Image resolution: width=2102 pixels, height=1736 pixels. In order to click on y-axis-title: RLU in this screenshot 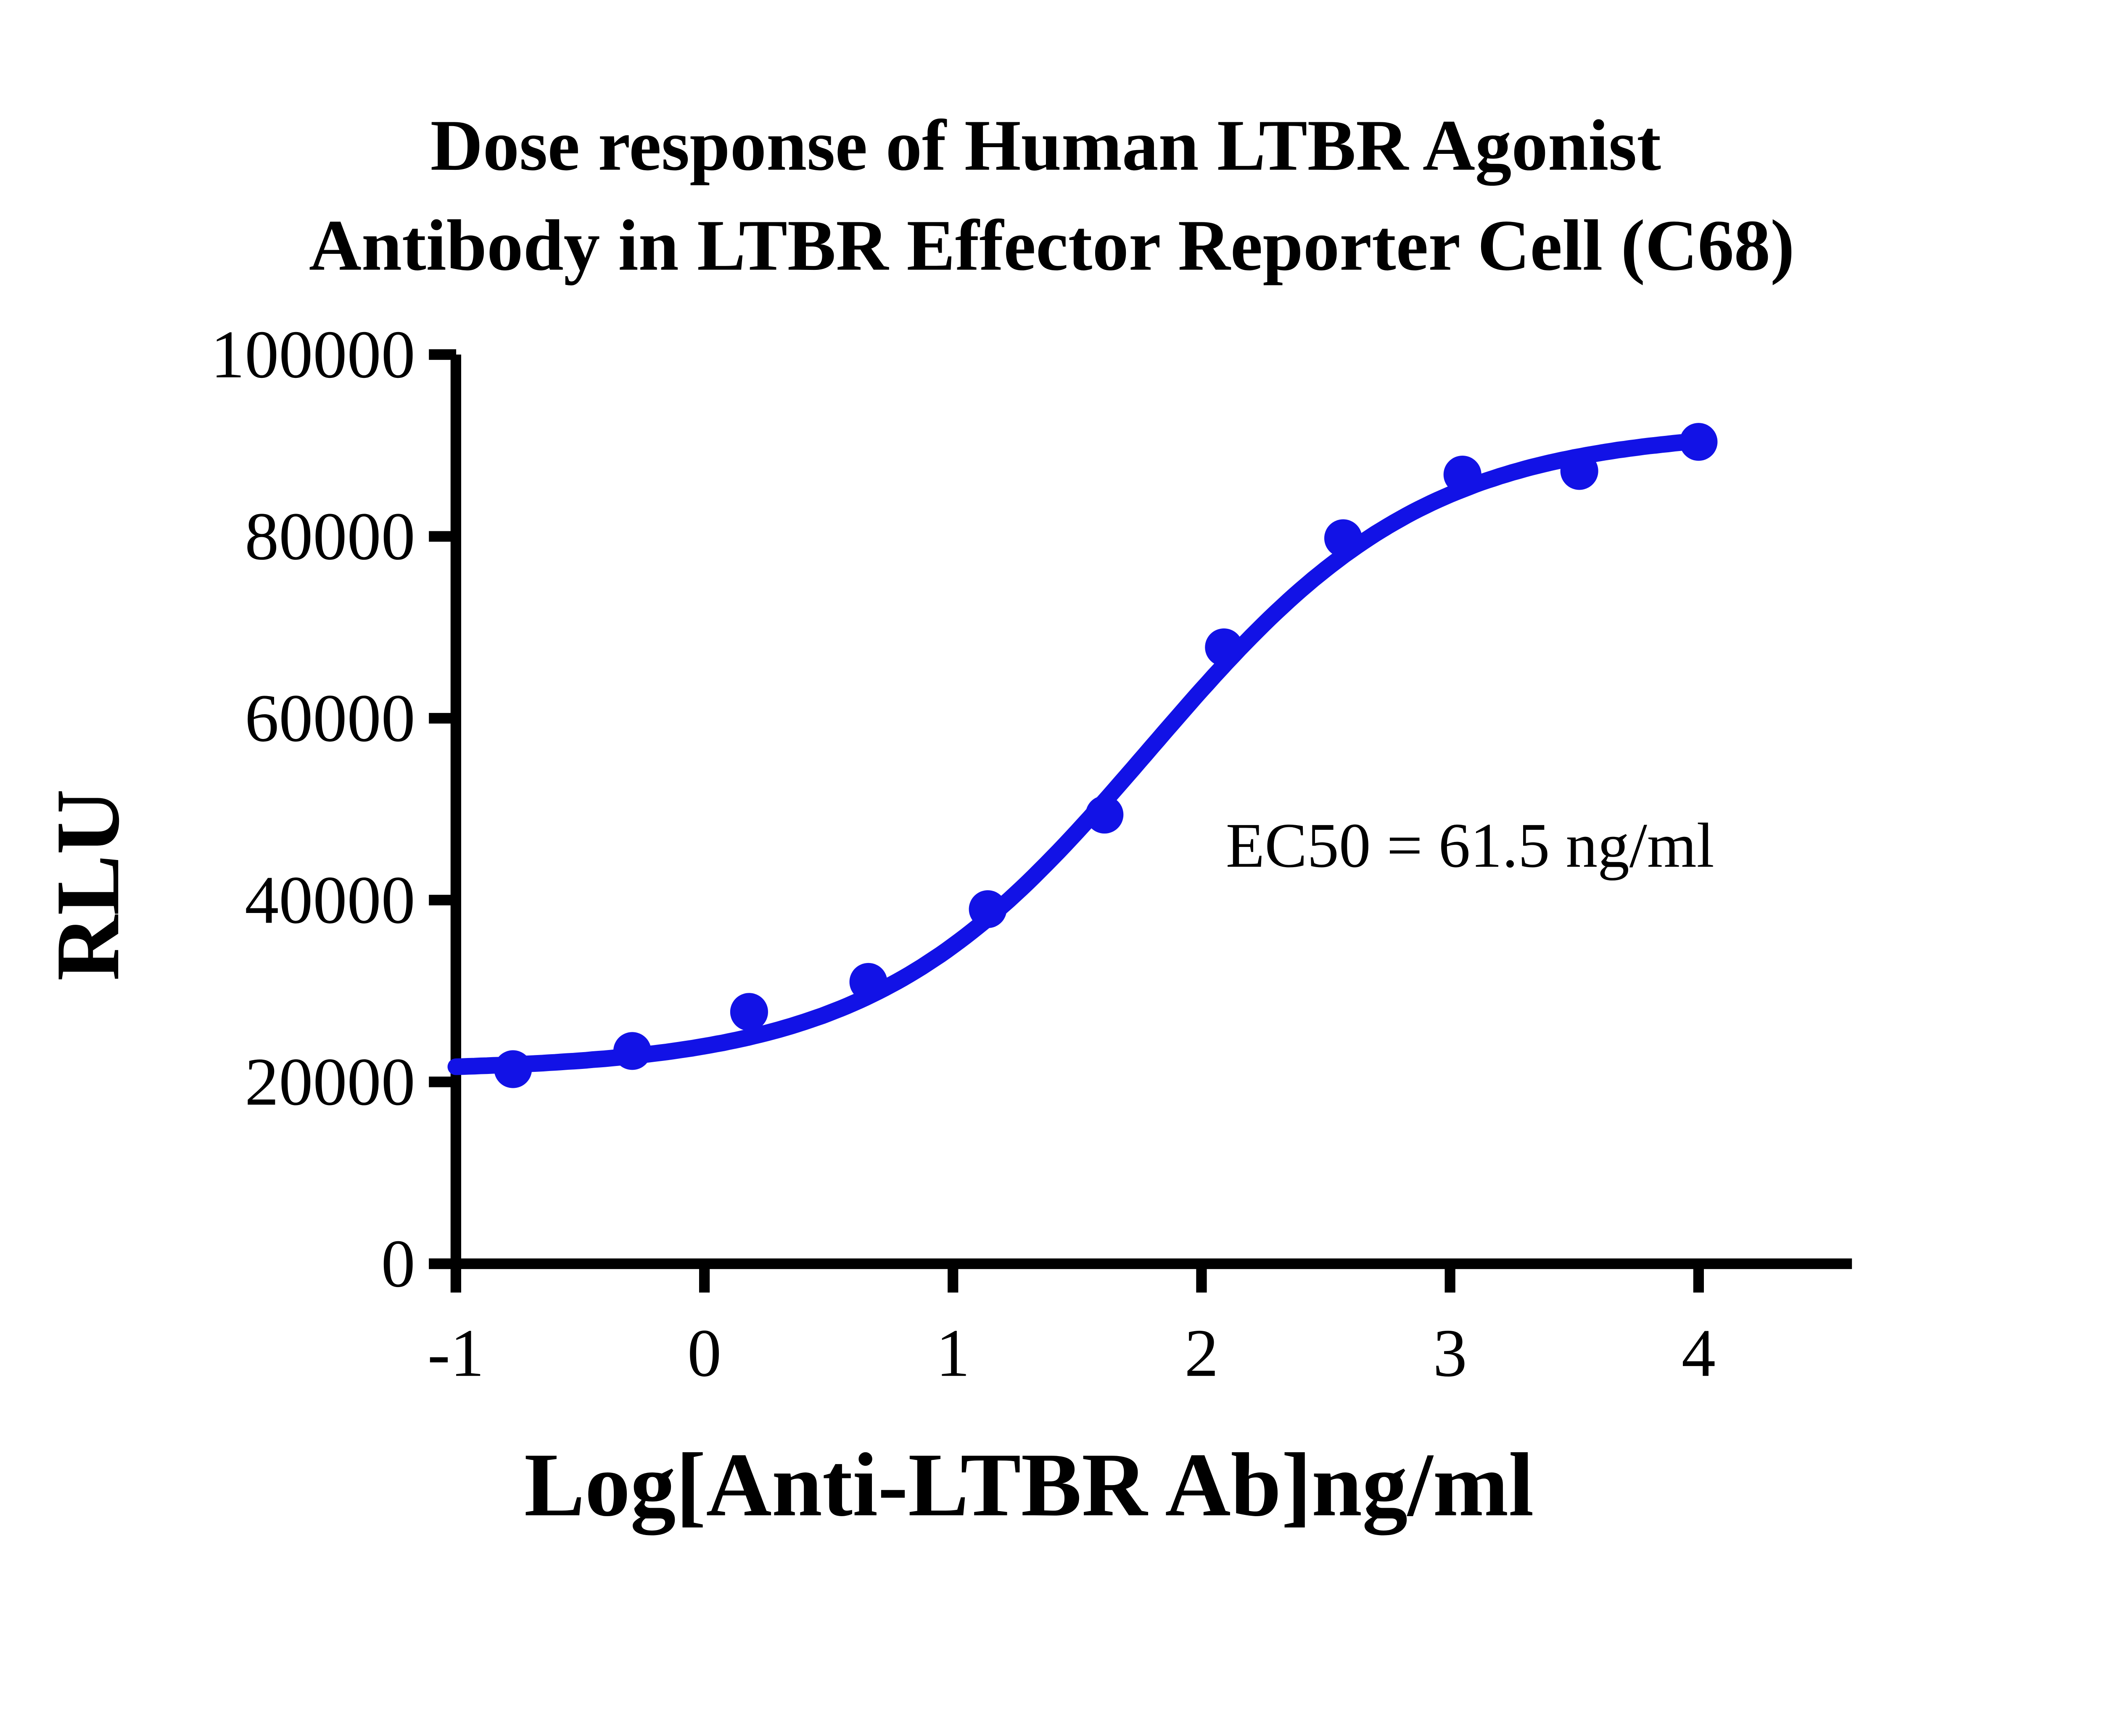, I will do `click(87, 885)`.